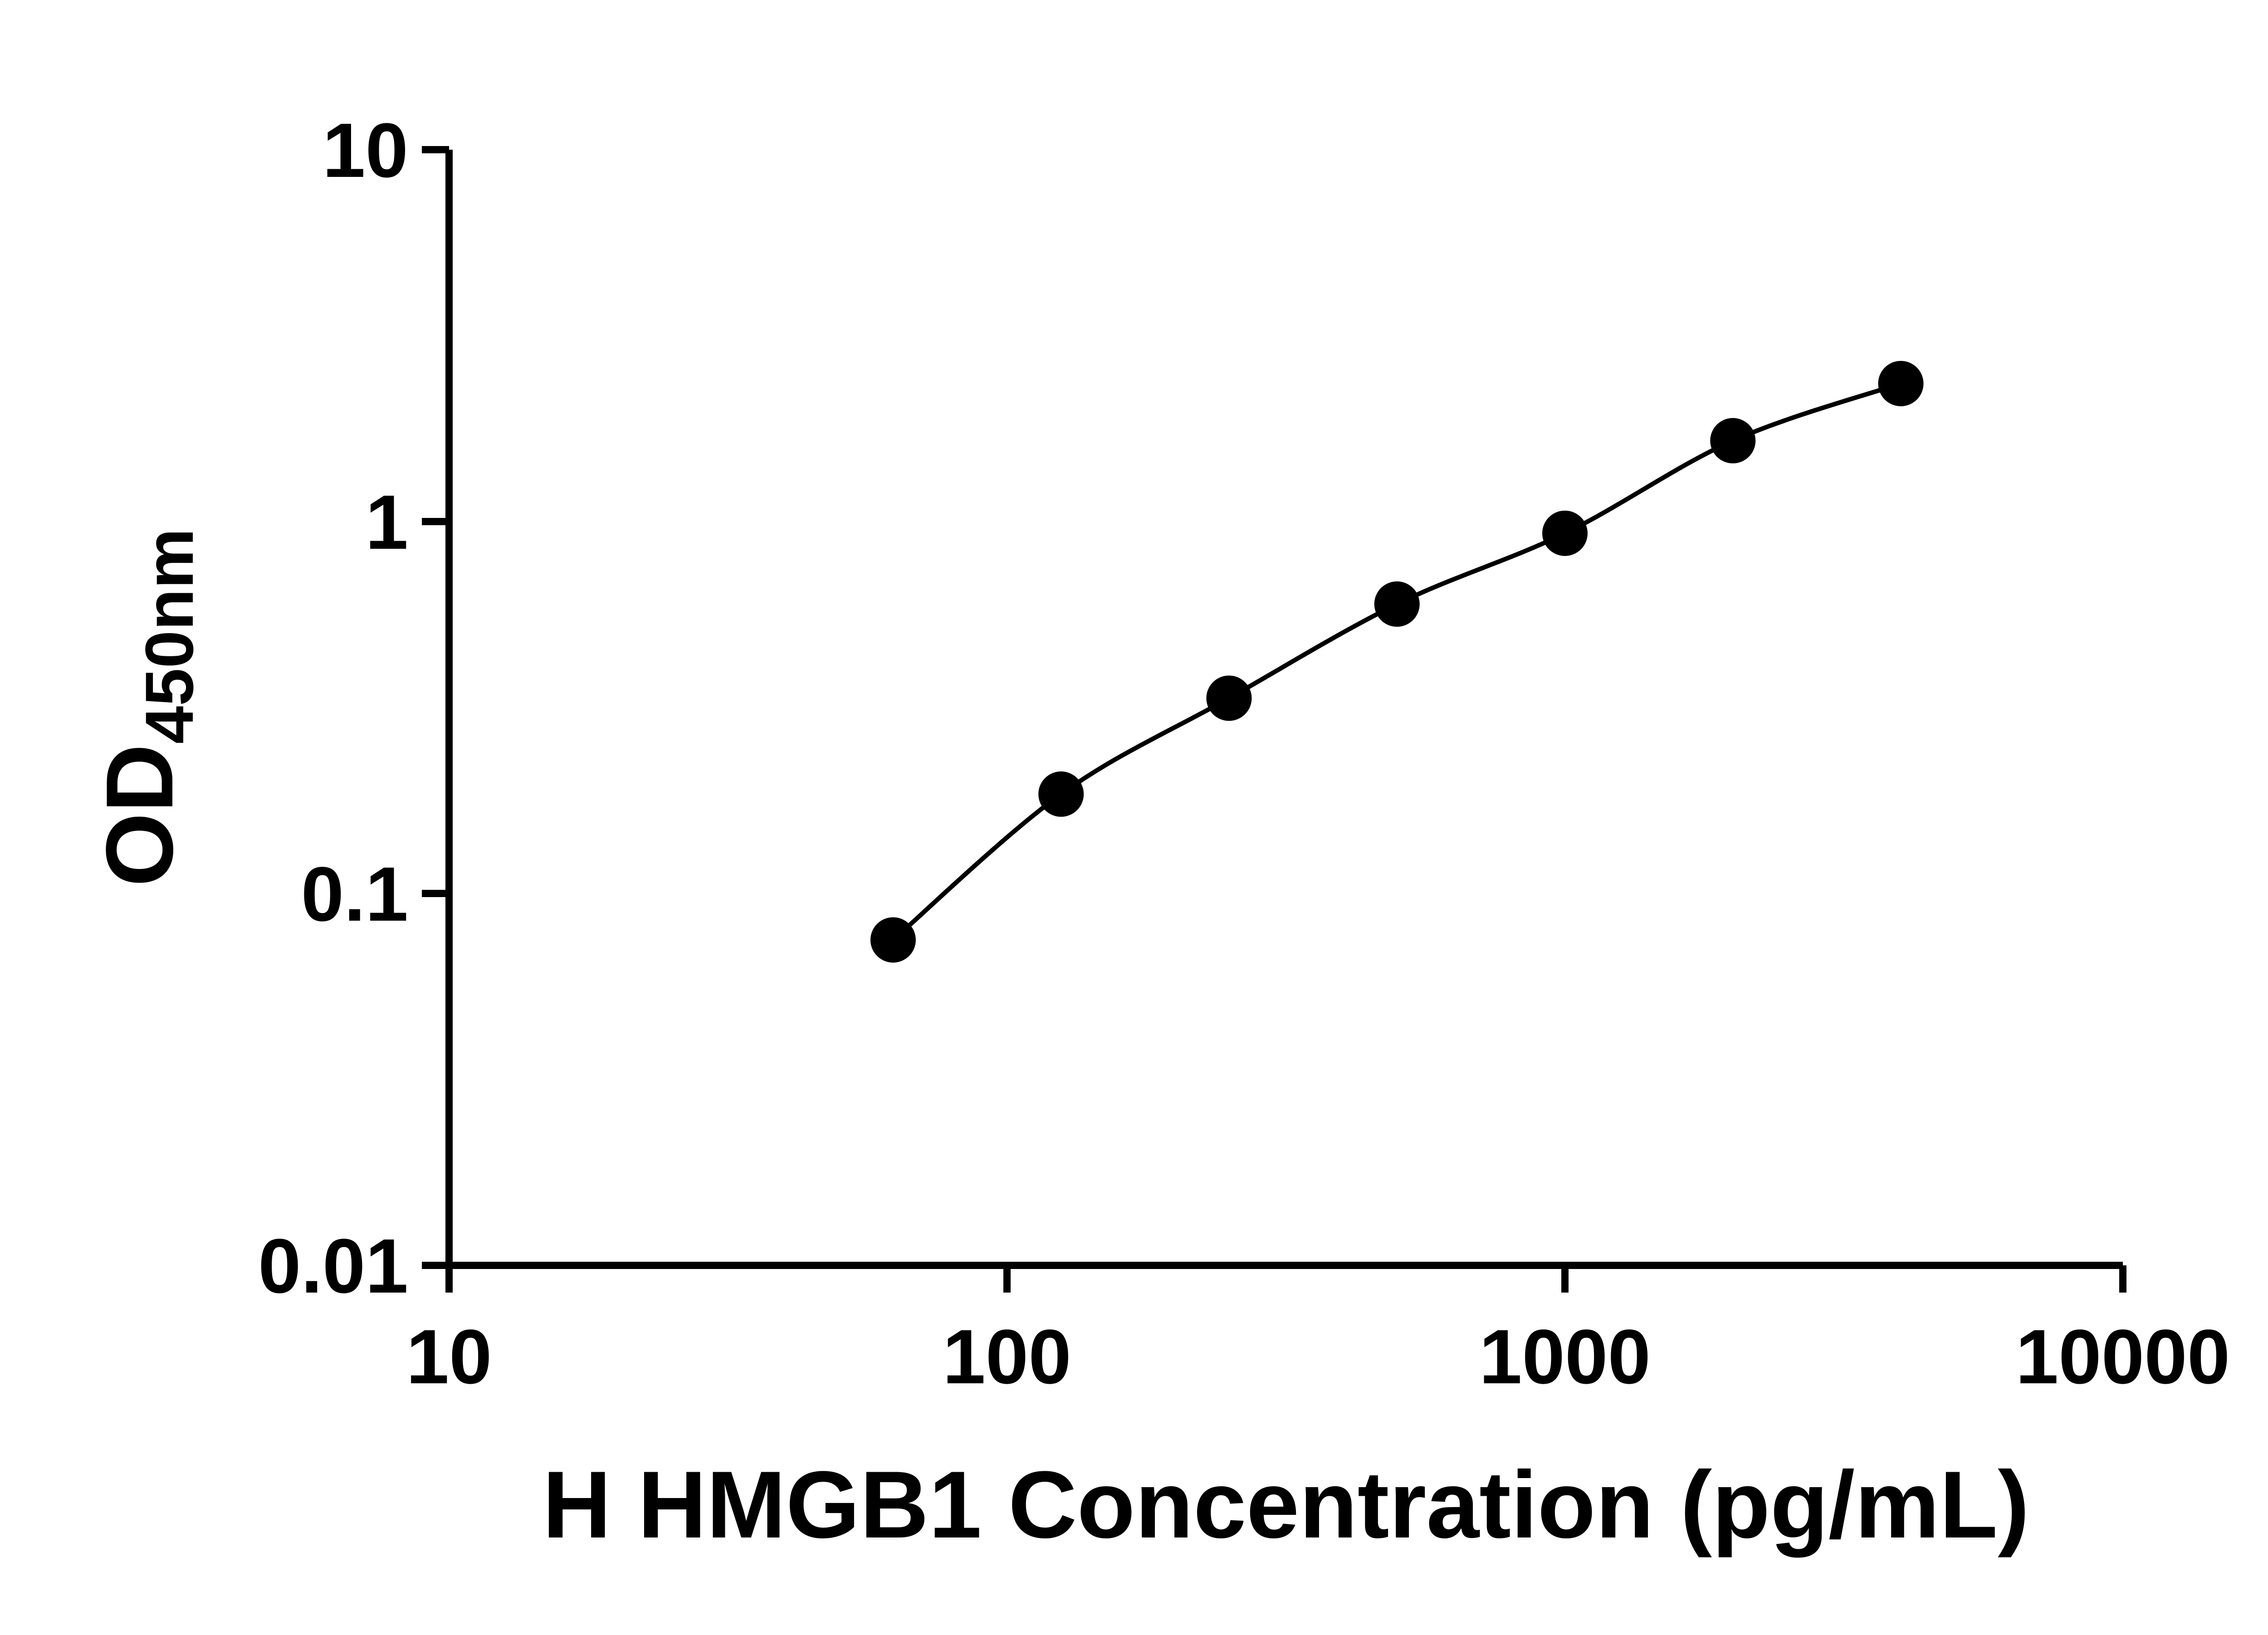  I want to click on x-tick-label: 10000, so click(2123, 1357).